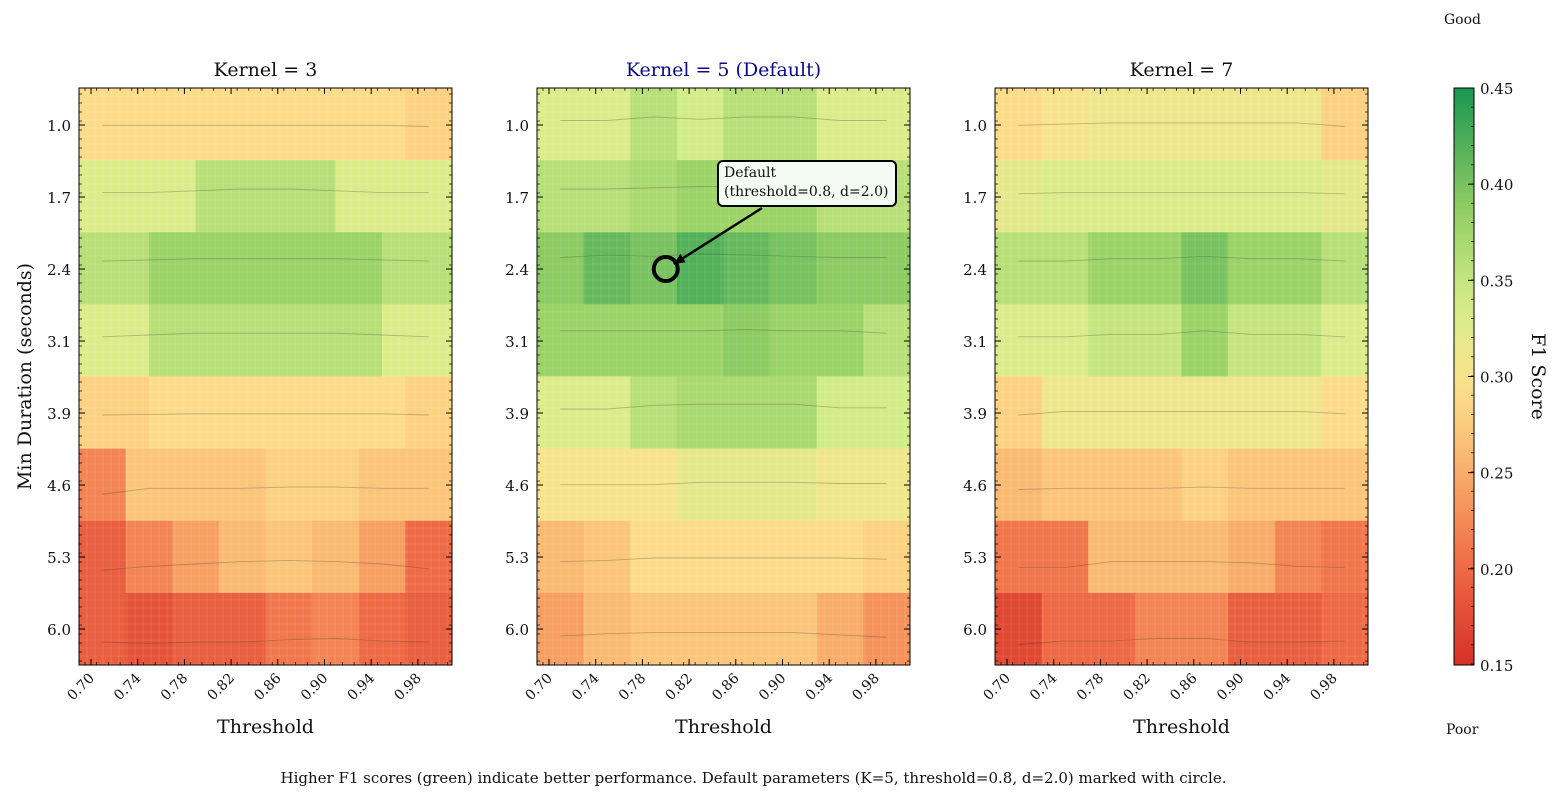 This screenshot has width=1560, height=805. I want to click on contour-lines, so click(723, 377).